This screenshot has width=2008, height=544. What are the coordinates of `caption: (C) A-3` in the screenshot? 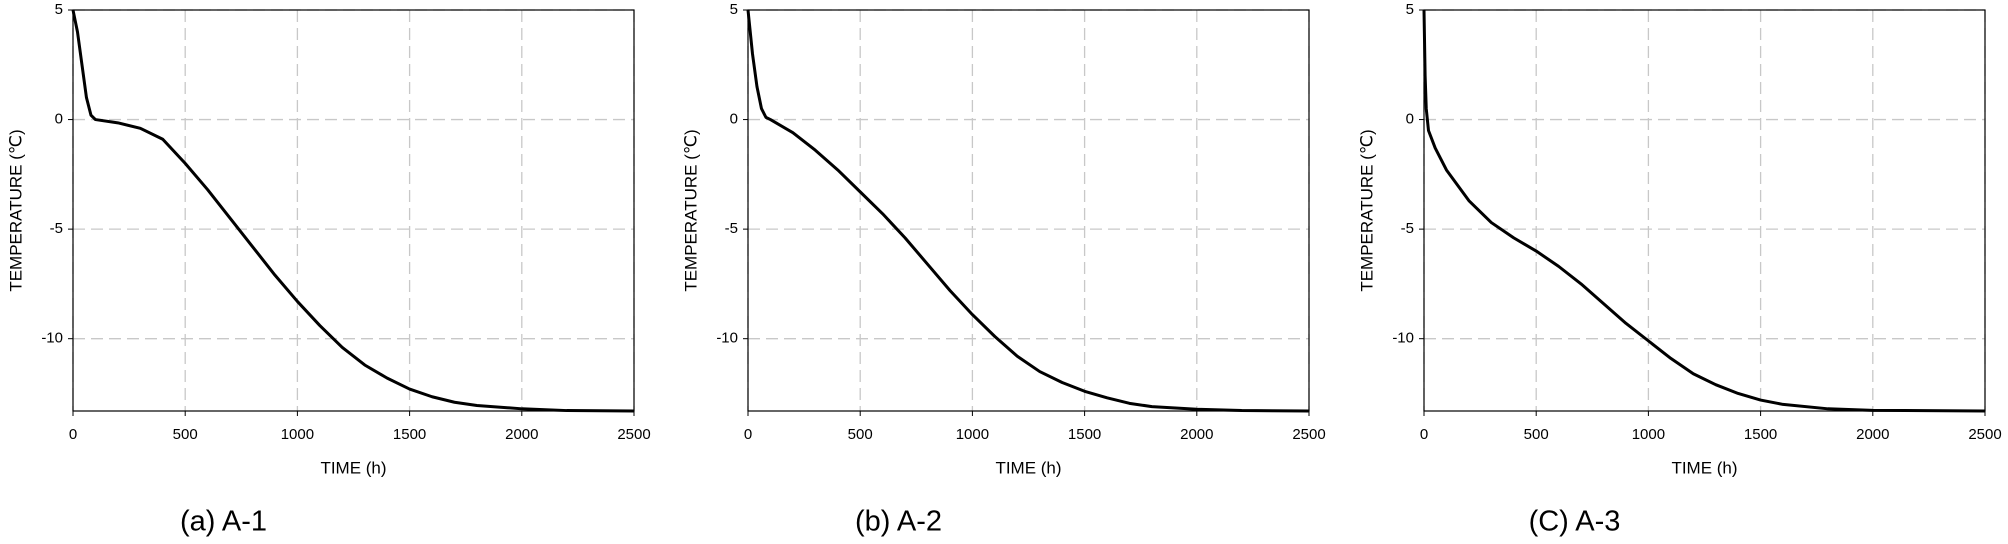 It's located at (1575, 522).